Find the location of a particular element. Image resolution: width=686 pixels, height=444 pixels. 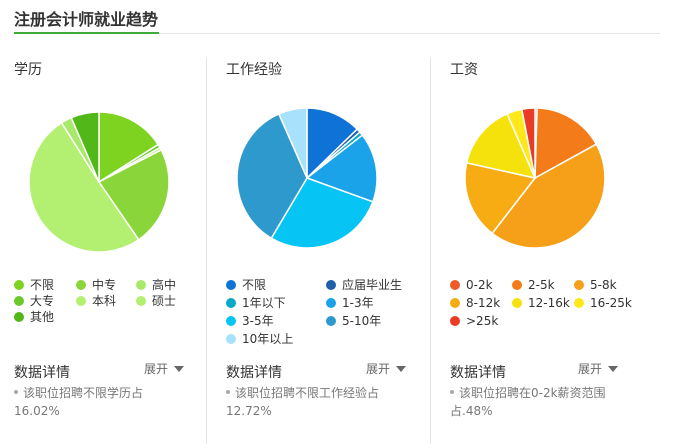

legend-item-1-2: 1年以下 is located at coordinates (256, 303).